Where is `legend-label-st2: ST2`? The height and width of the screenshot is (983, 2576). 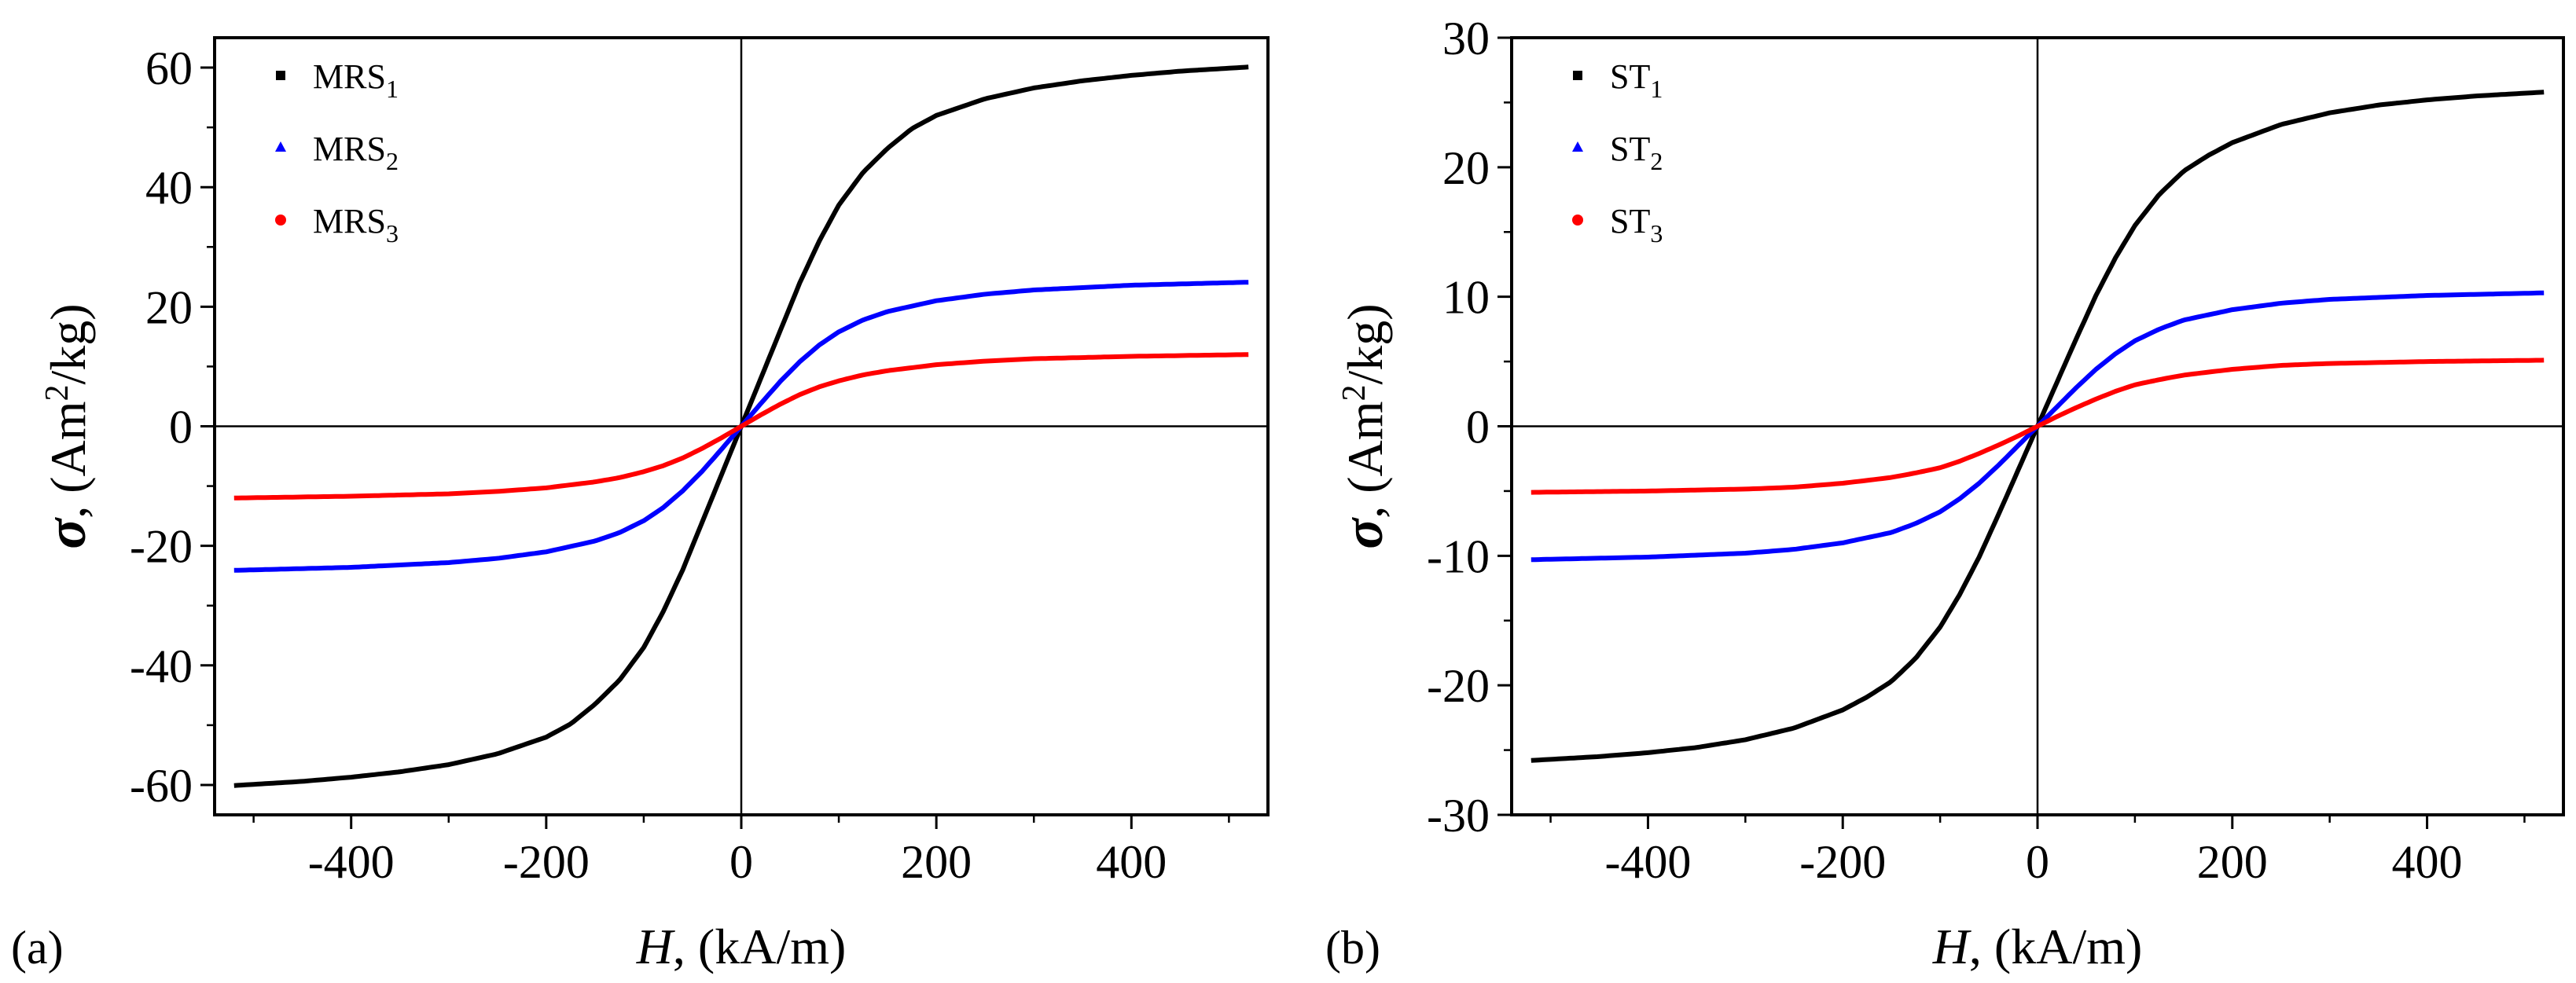
legend-label-st2: ST2 is located at coordinates (1636, 153).